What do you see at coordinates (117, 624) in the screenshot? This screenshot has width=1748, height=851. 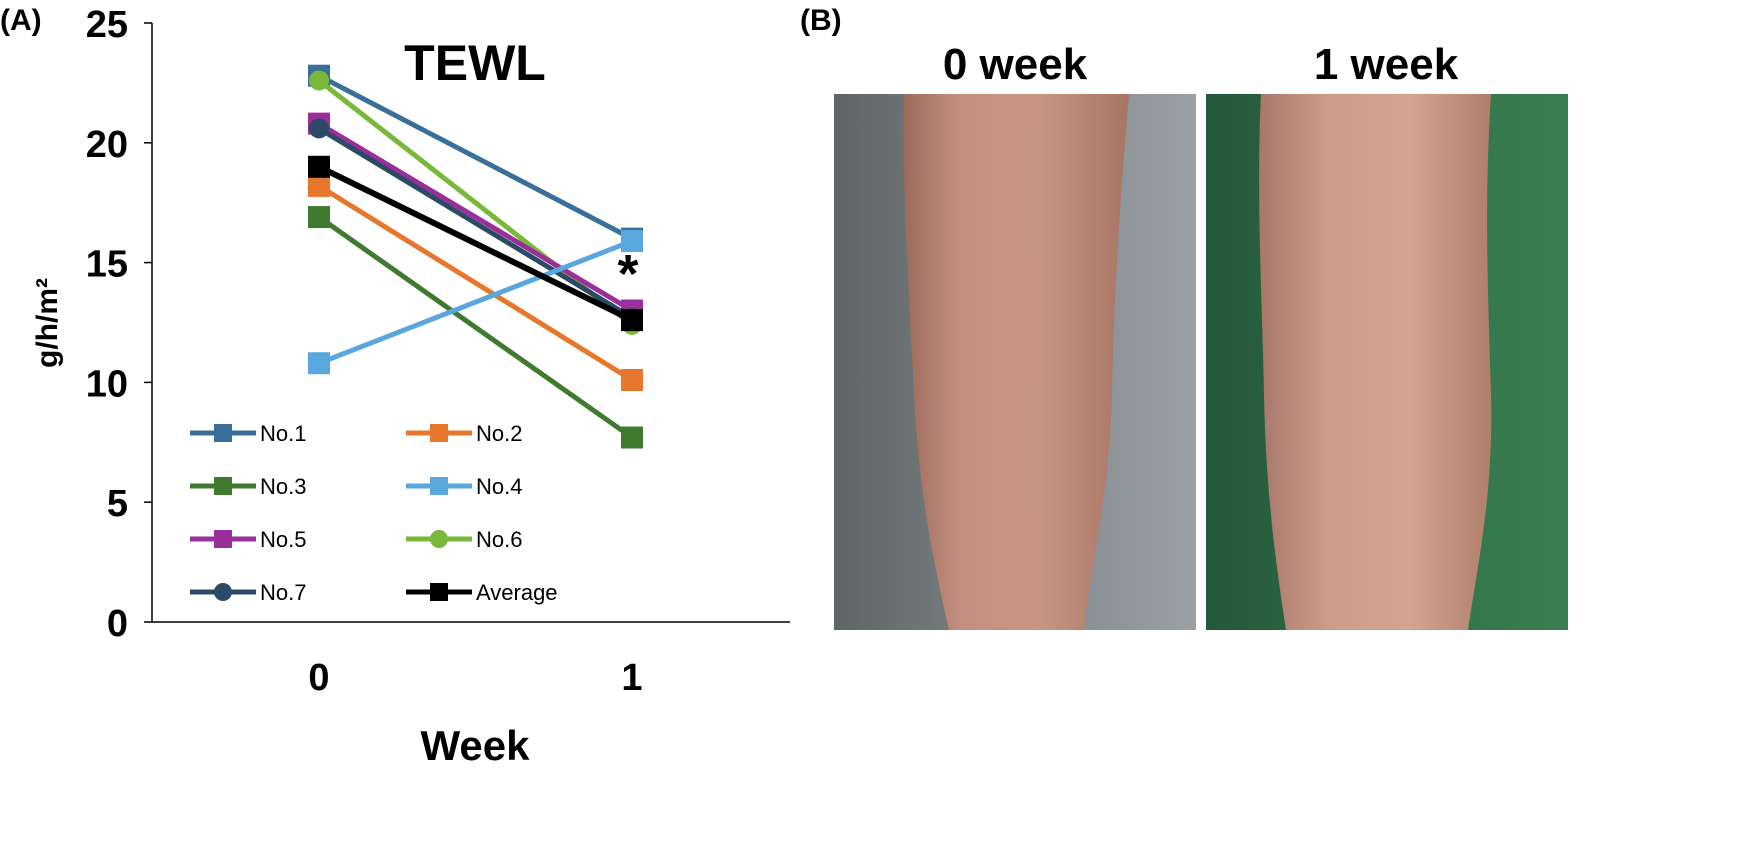 I see `y-tick-label: 0` at bounding box center [117, 624].